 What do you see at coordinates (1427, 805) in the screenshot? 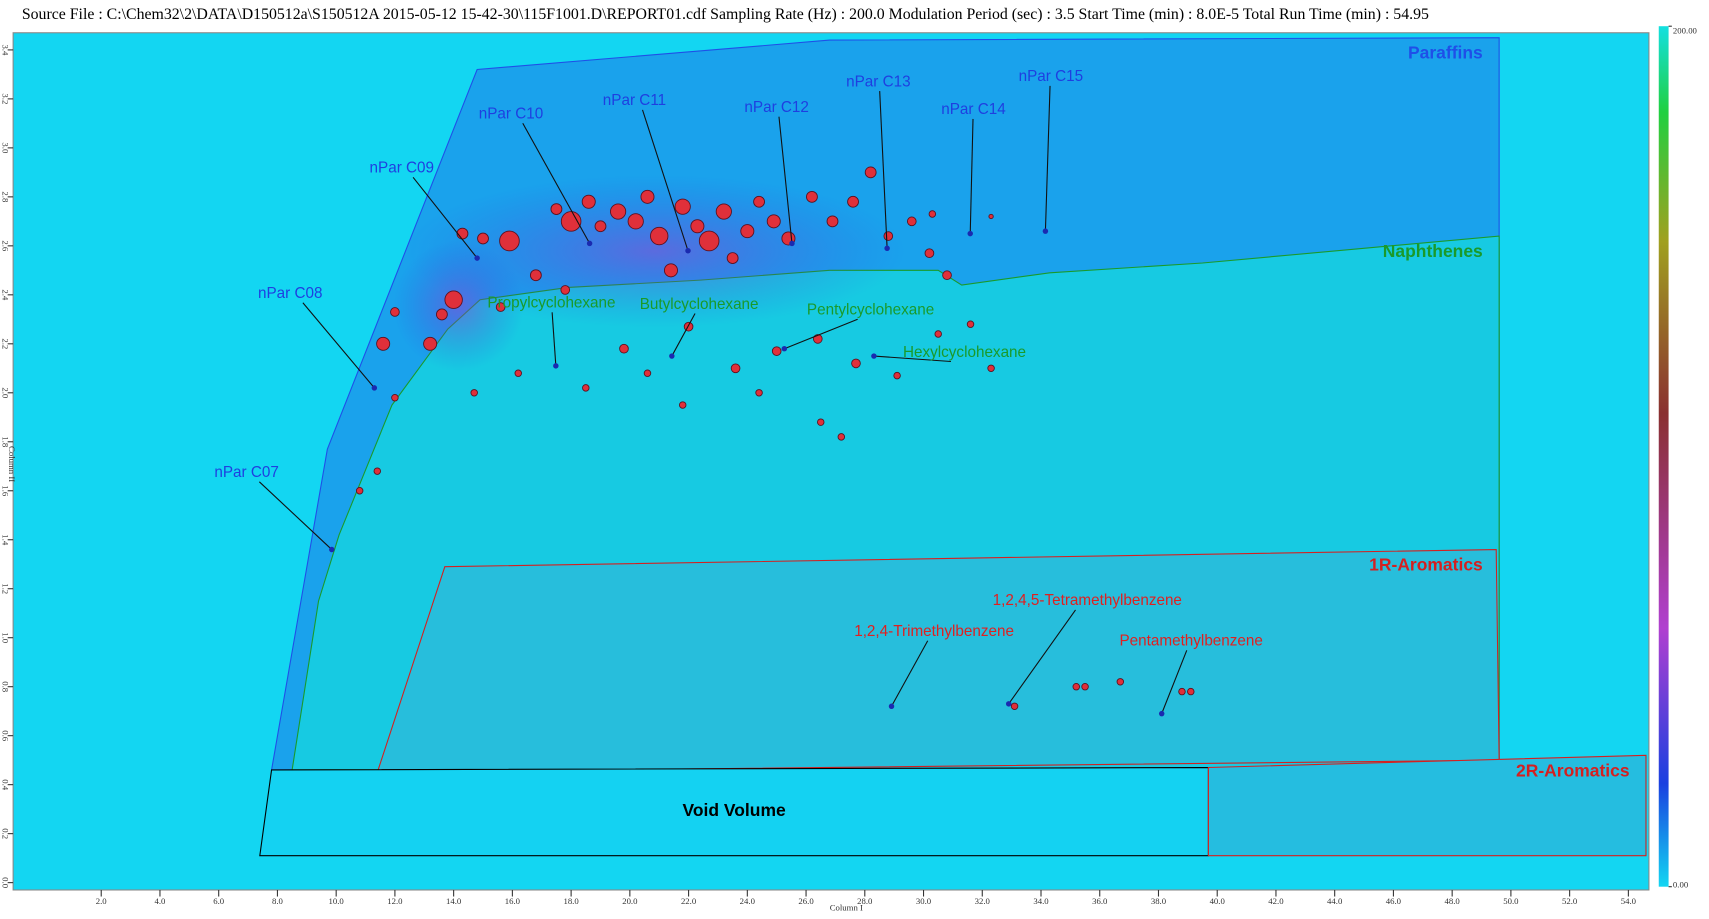
I see `region` at bounding box center [1427, 805].